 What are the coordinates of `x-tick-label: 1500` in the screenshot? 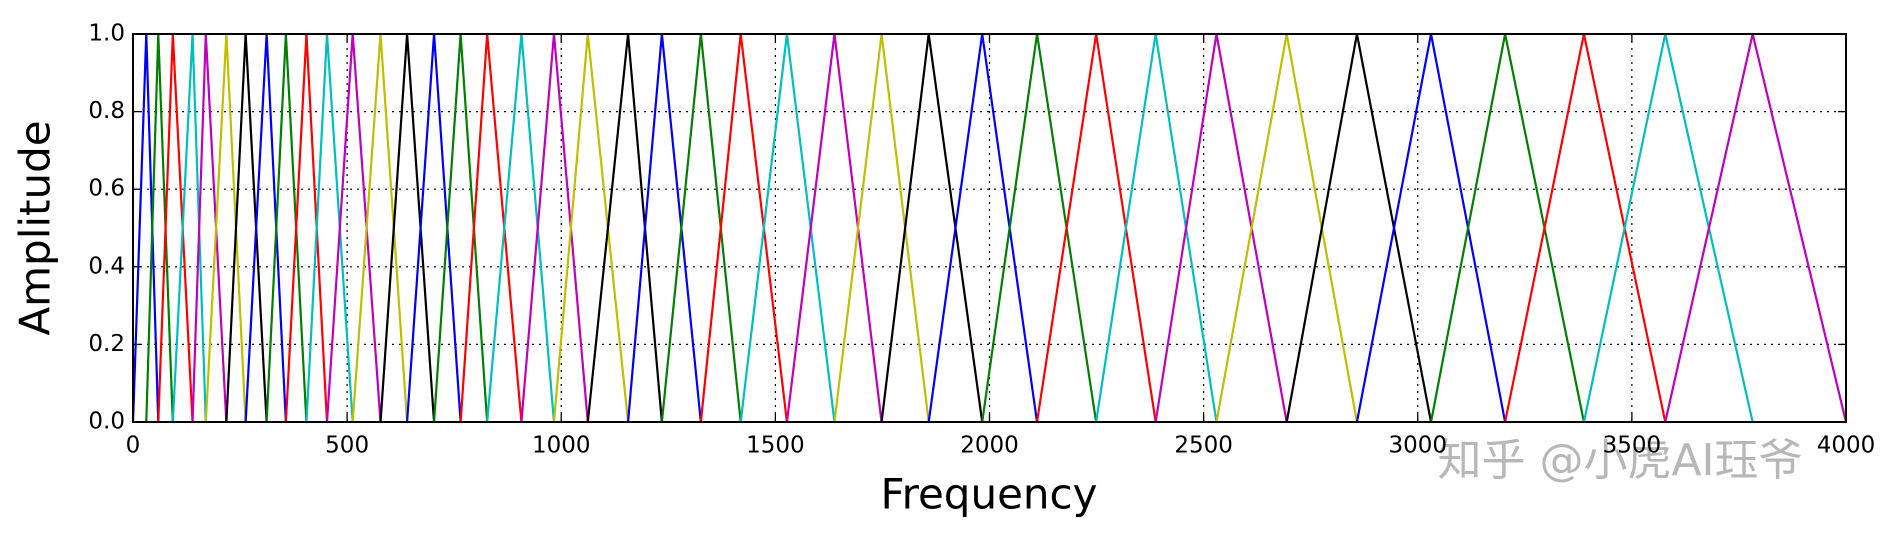 It's located at (775, 446).